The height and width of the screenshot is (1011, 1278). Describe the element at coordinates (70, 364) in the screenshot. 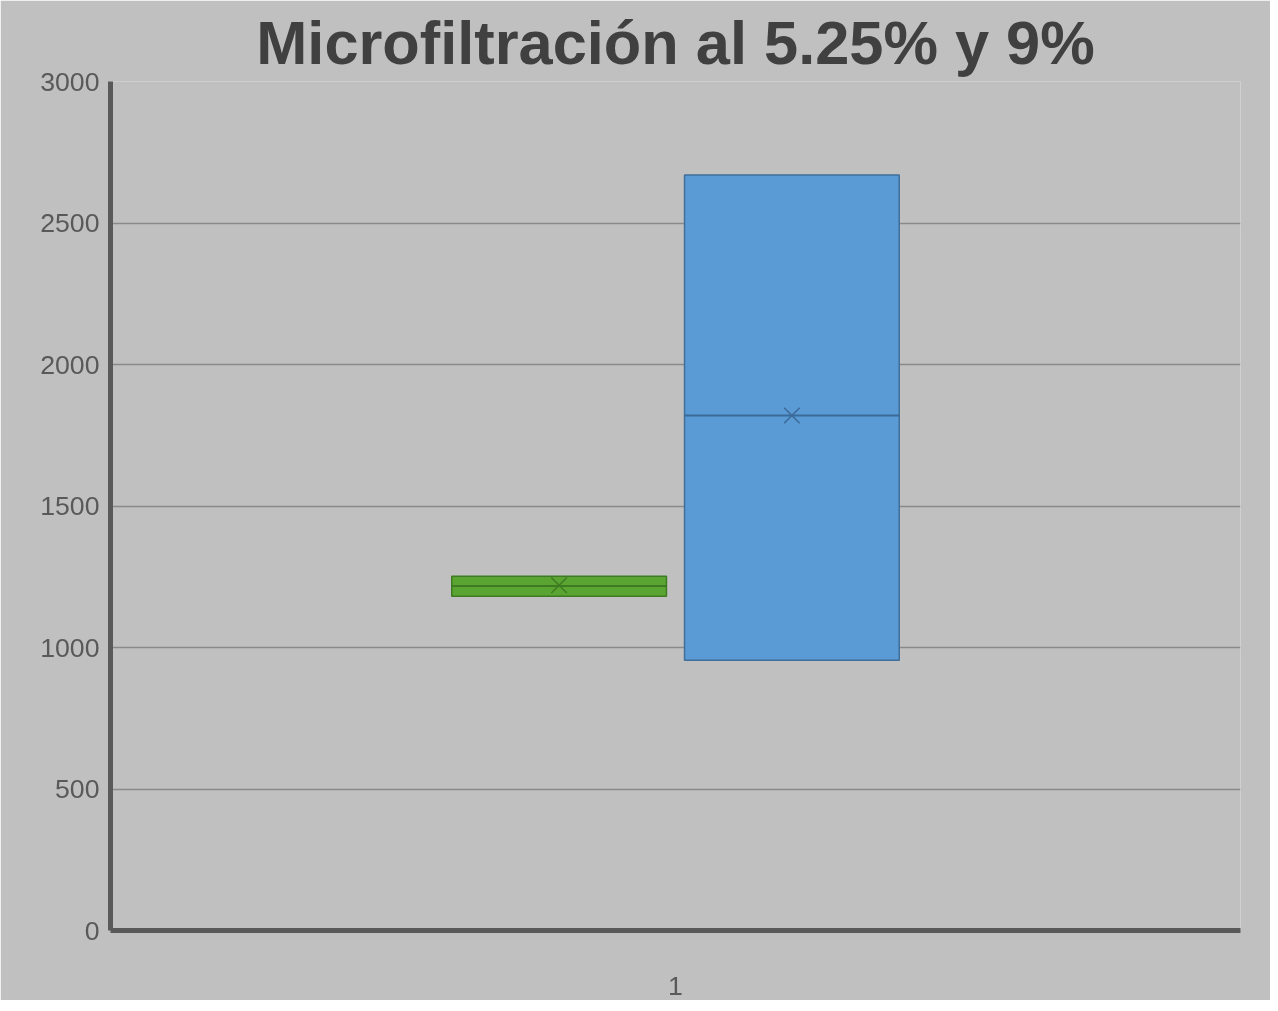

I see `y-tick-label: 2000` at that location.